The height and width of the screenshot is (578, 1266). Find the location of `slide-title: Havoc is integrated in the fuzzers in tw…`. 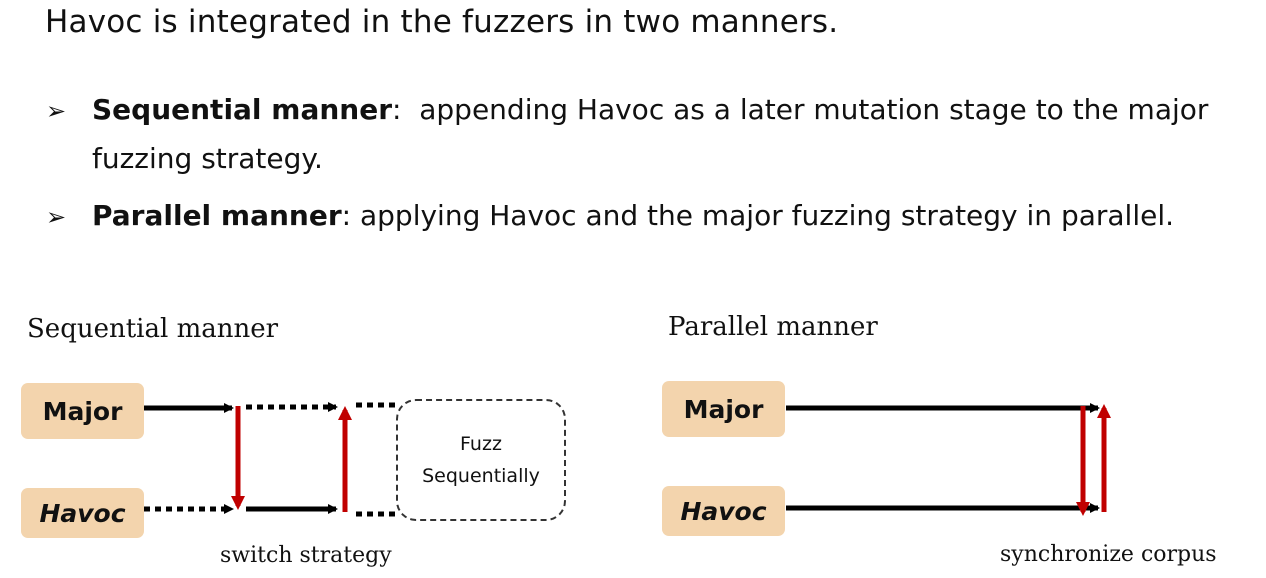

slide-title: Havoc is integrated in the fuzzers in tw… is located at coordinates (442, 22).